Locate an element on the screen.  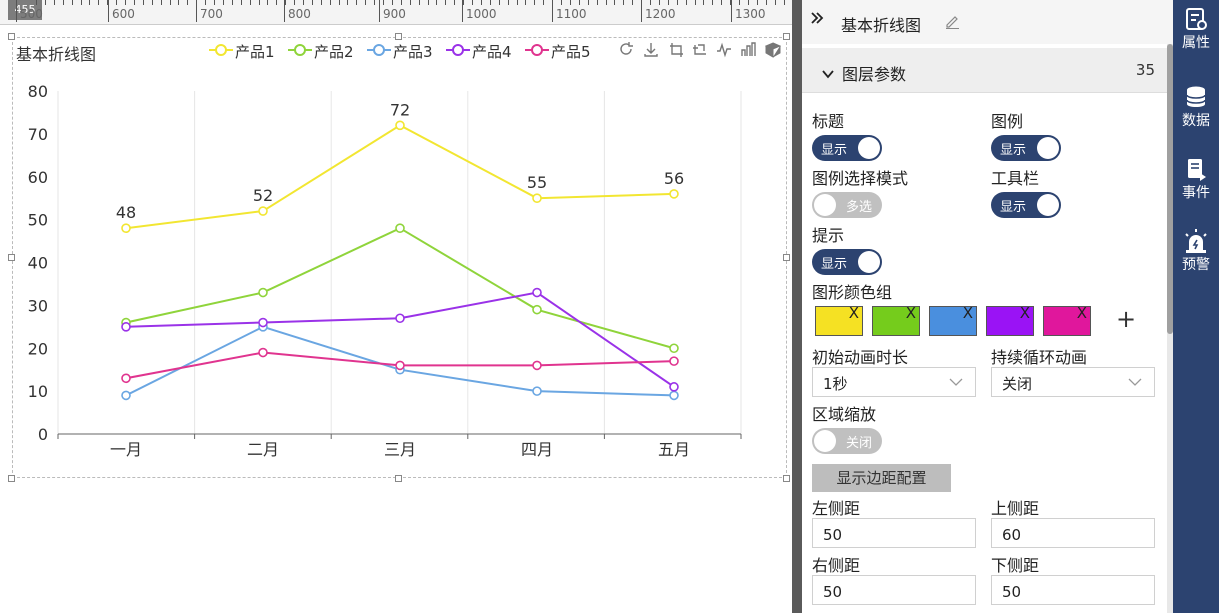
top-margin-label: 上侧距 is located at coordinates (1015, 508).